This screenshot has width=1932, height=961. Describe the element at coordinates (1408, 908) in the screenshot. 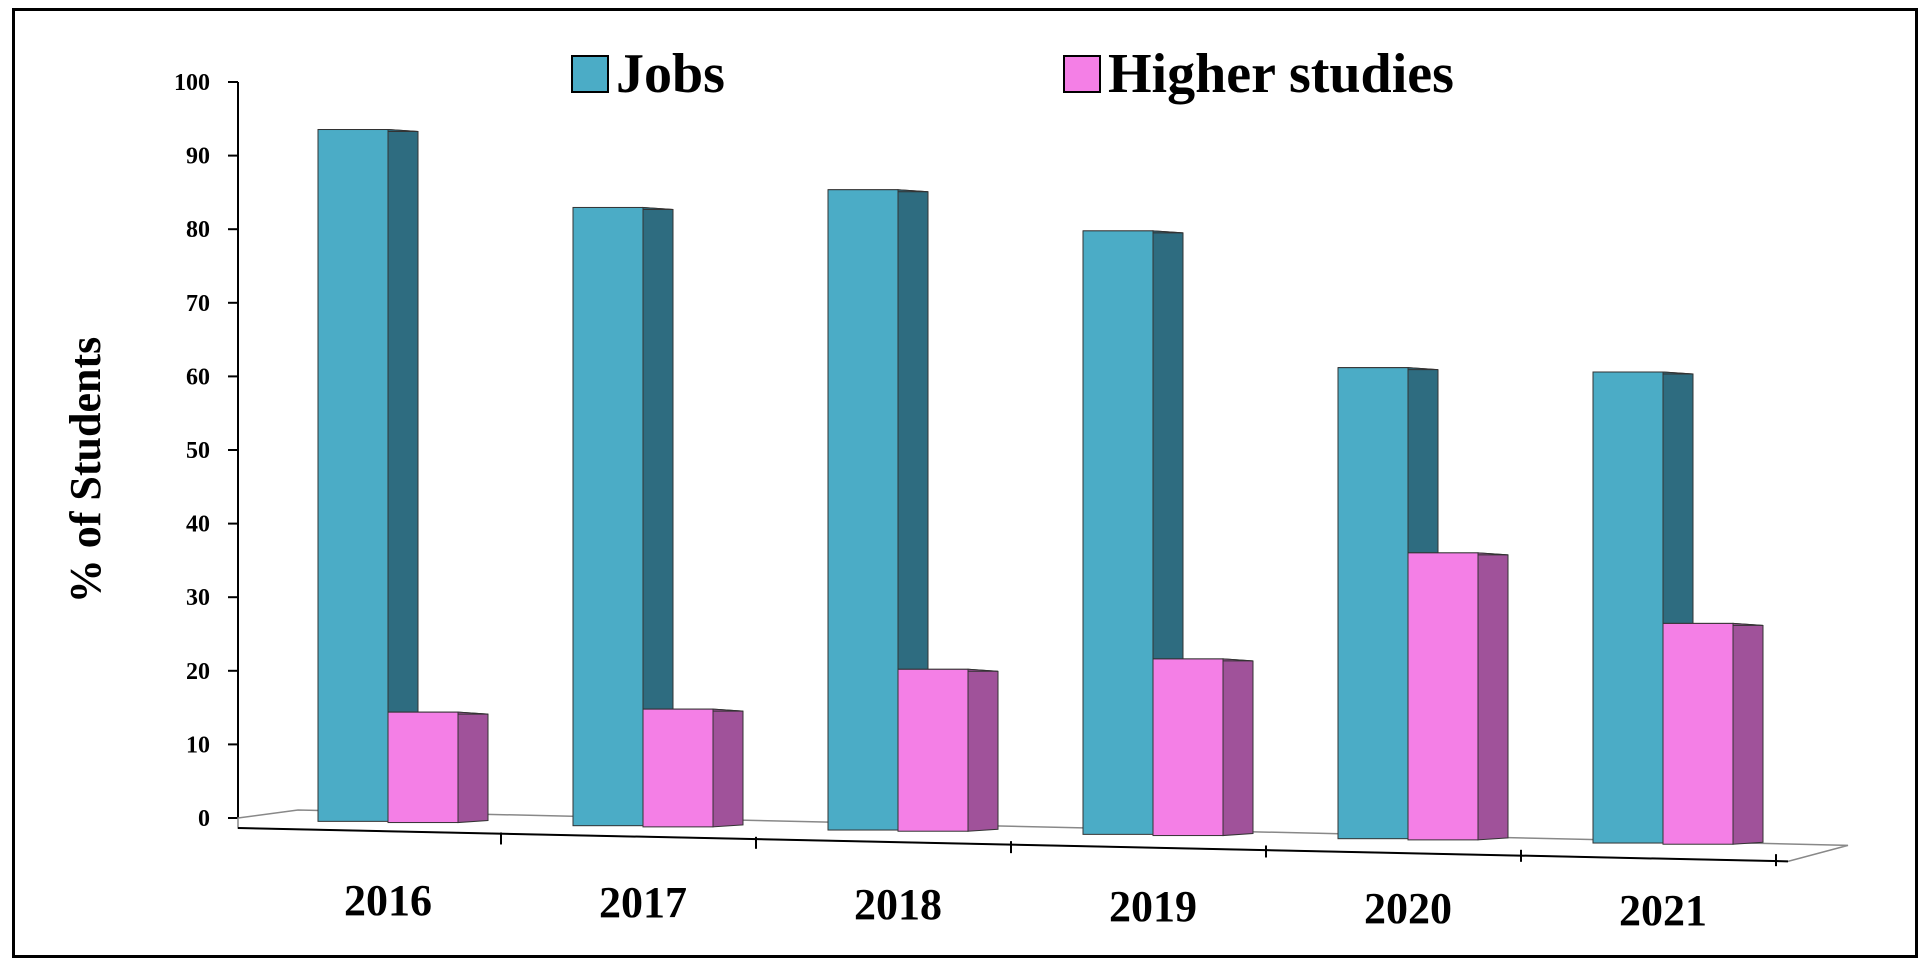

I see `x-tick-label: 2020` at that location.